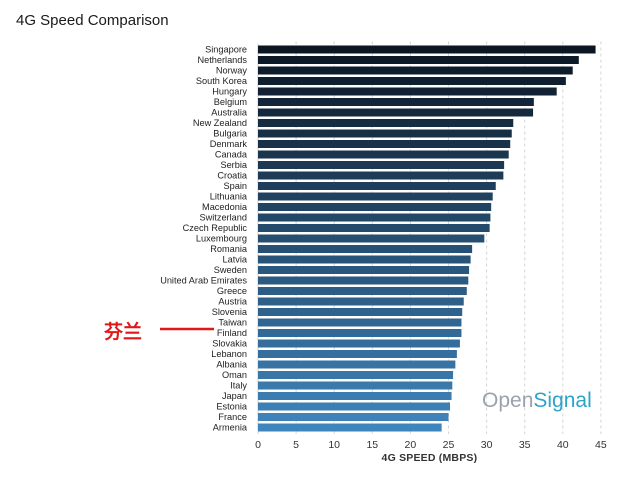  What do you see at coordinates (365, 249) in the screenshot?
I see `bar-romania` at bounding box center [365, 249].